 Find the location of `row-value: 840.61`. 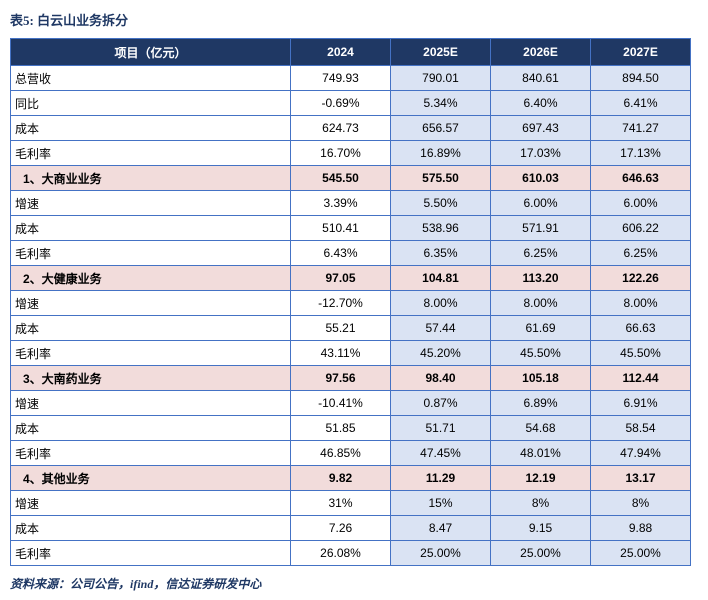

row-value: 840.61 is located at coordinates (540, 78).